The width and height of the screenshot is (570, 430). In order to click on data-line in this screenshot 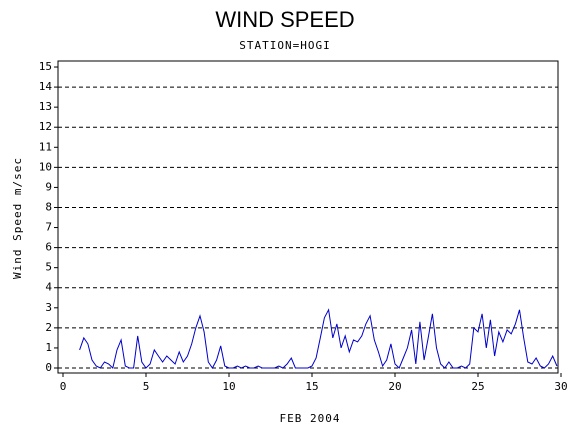, I will do `click(318, 338)`.